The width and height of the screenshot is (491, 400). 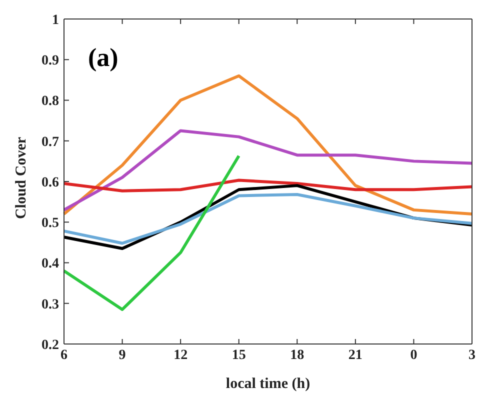 What do you see at coordinates (268, 384) in the screenshot?
I see `x-axis-title: local time (h)` at bounding box center [268, 384].